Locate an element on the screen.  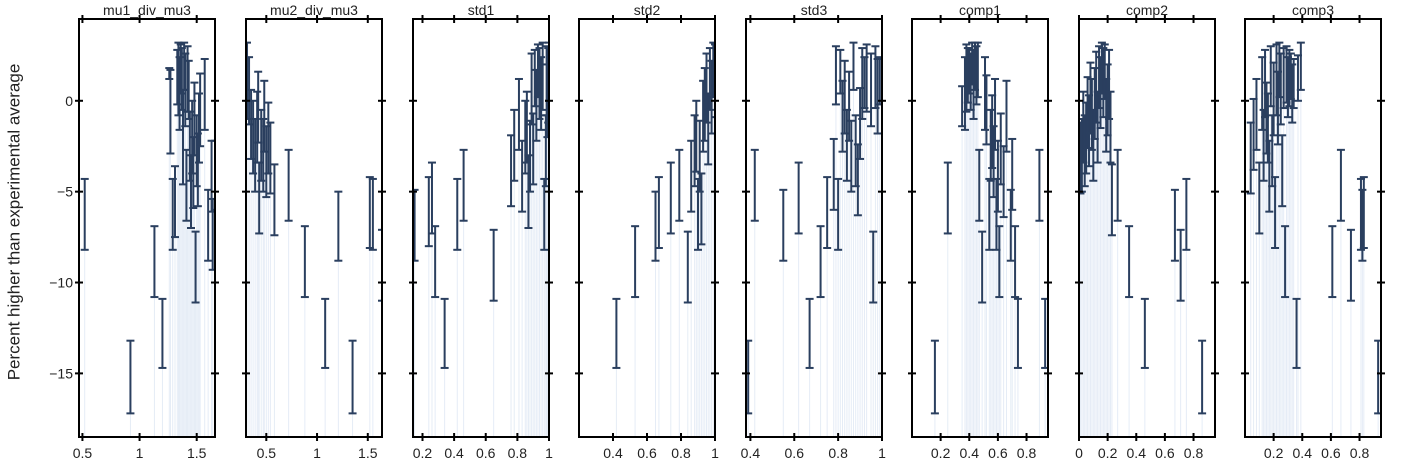
y-tick-label: −15 is located at coordinates (61, 373).